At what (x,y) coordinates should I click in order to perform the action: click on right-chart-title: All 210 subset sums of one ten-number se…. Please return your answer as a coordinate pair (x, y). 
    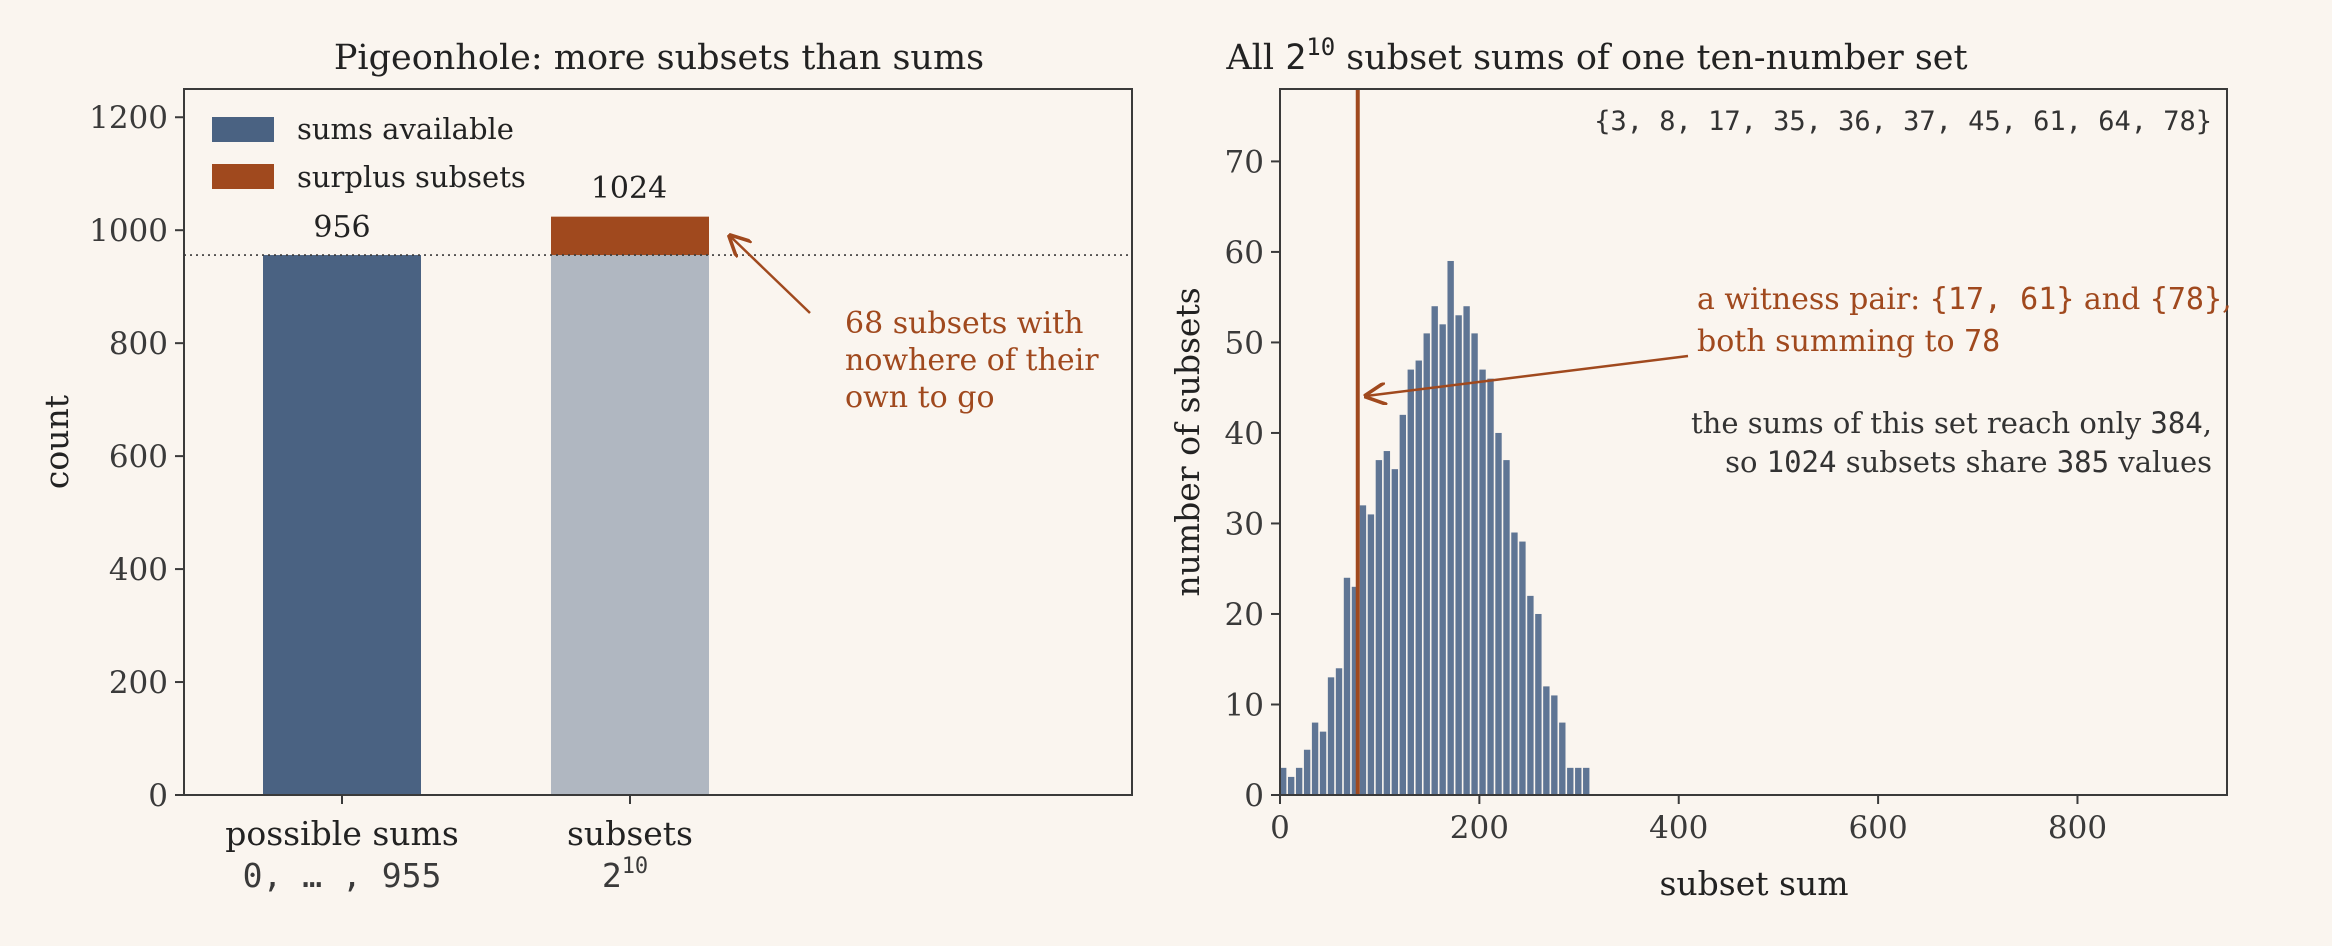
    Looking at the image, I should click on (1596, 55).